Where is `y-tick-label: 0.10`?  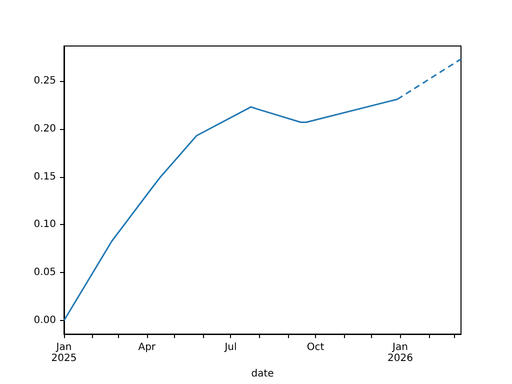
y-tick-label: 0.10 is located at coordinates (45, 224).